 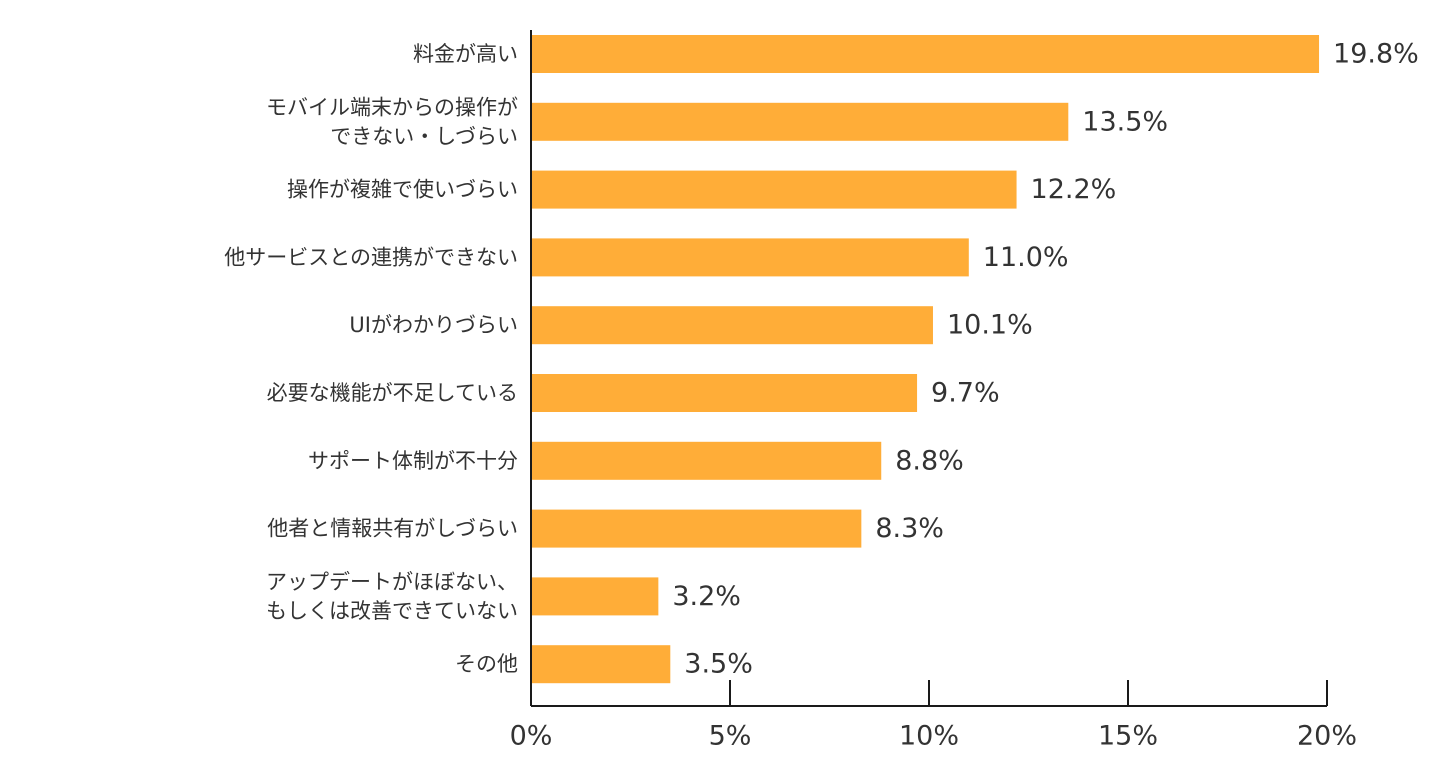 What do you see at coordinates (1128, 736) in the screenshot?
I see `x-tick-label: 15%` at bounding box center [1128, 736].